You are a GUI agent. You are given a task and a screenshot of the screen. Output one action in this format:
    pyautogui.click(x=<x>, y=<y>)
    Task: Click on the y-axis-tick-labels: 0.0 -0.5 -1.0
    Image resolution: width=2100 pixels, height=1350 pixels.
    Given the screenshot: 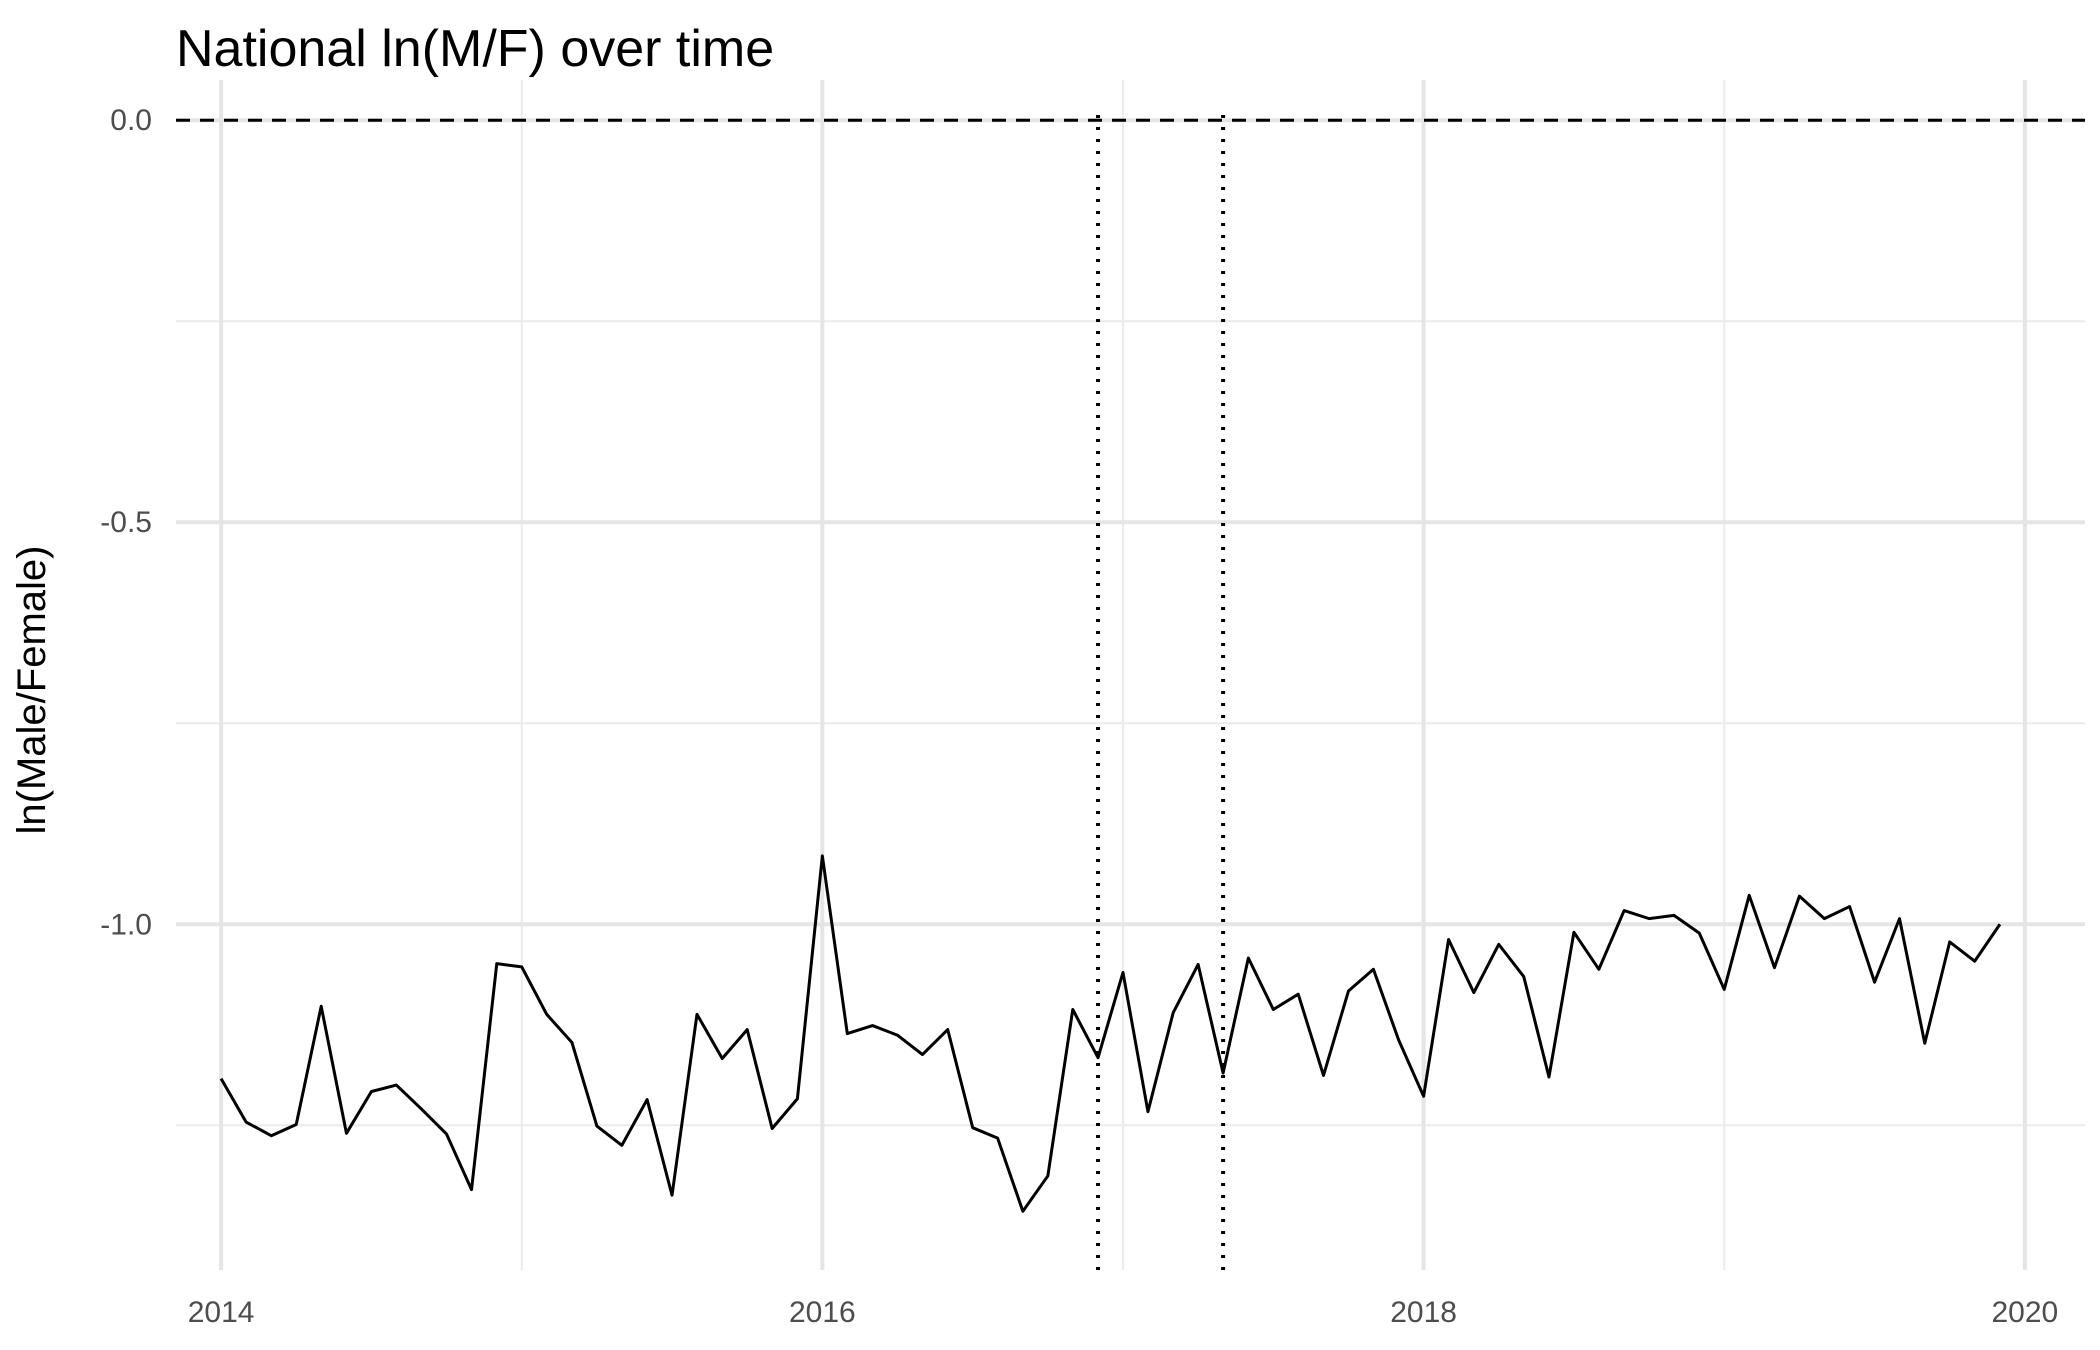 What is the action you would take?
    pyautogui.click(x=126, y=522)
    